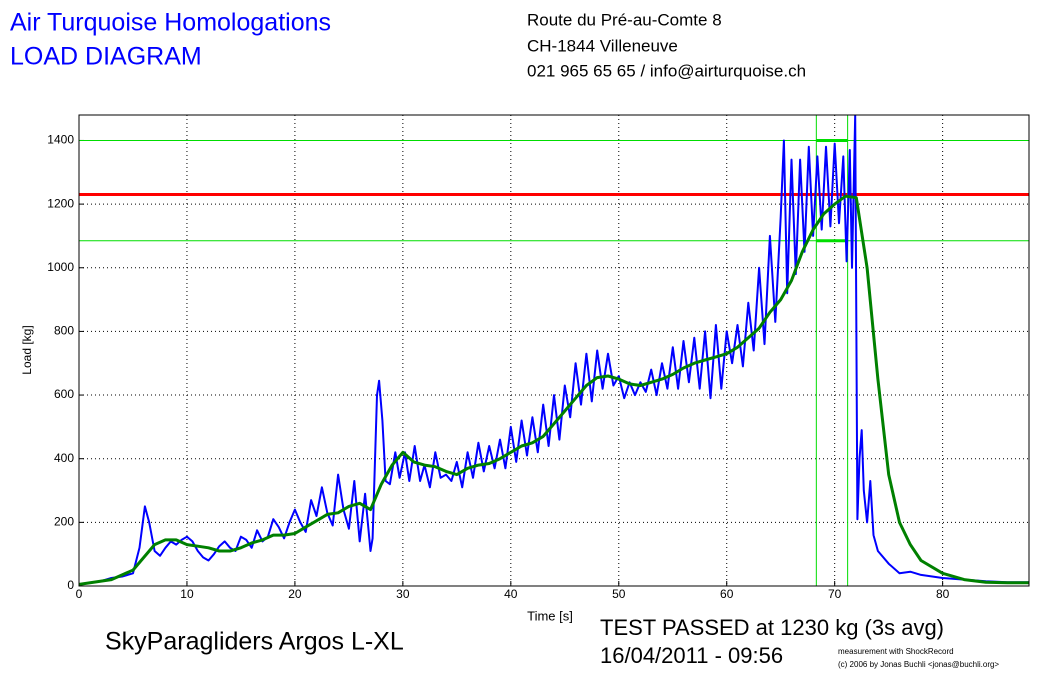  Describe the element at coordinates (170, 23) in the screenshot. I see `chart-title: Air Turquoise Homologations` at that location.